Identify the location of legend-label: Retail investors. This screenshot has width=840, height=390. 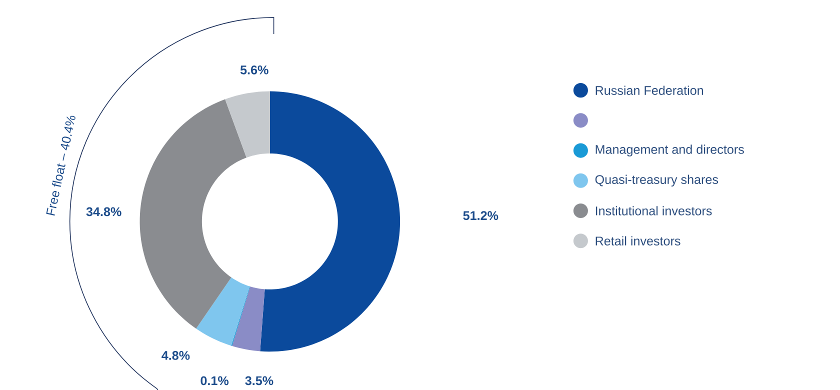
(638, 241).